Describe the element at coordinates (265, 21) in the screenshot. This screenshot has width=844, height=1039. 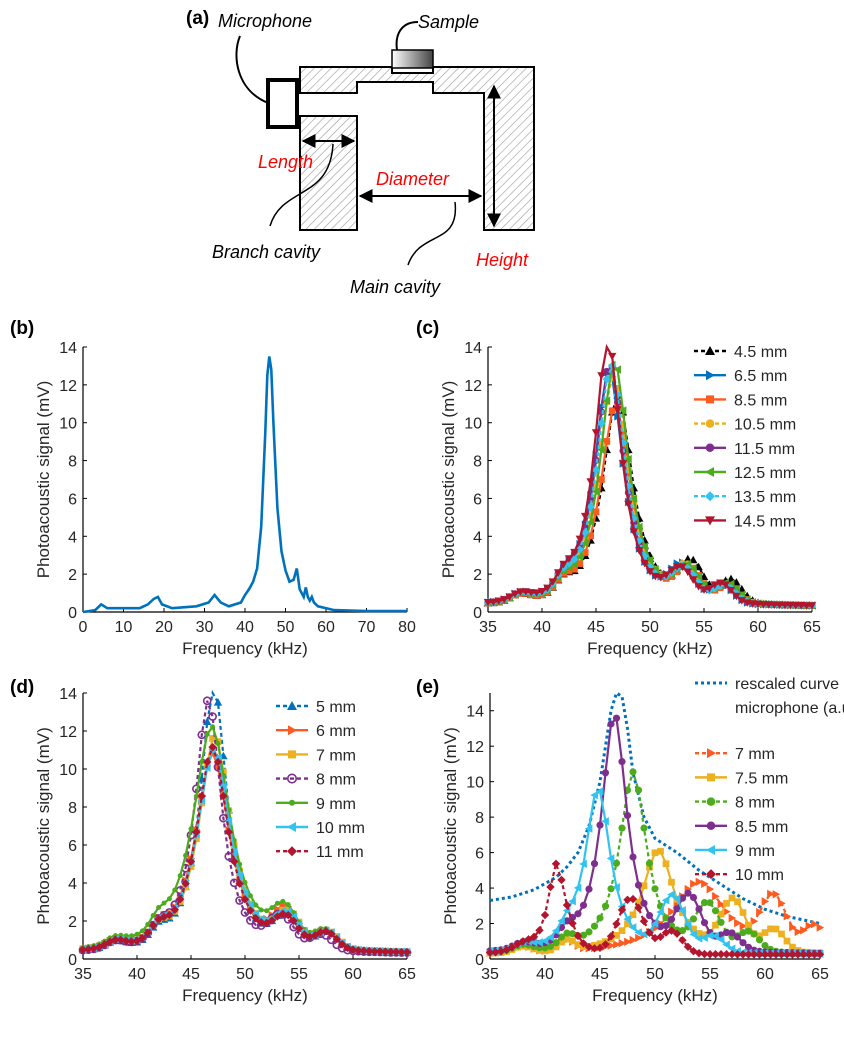
I see `microphone-label: Microphone` at that location.